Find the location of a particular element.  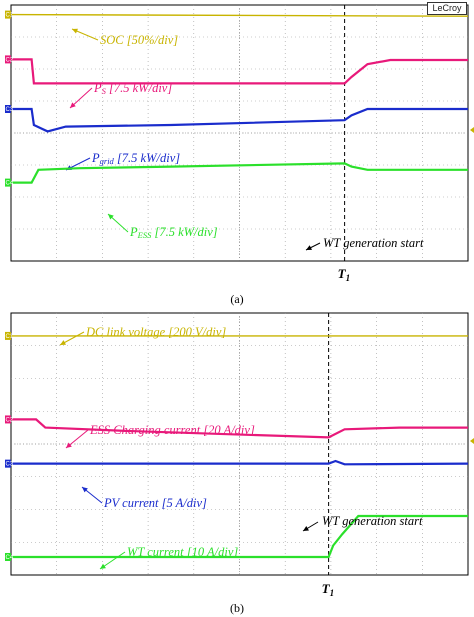

lecroy-logo: LeCroy is located at coordinates (447, 8).